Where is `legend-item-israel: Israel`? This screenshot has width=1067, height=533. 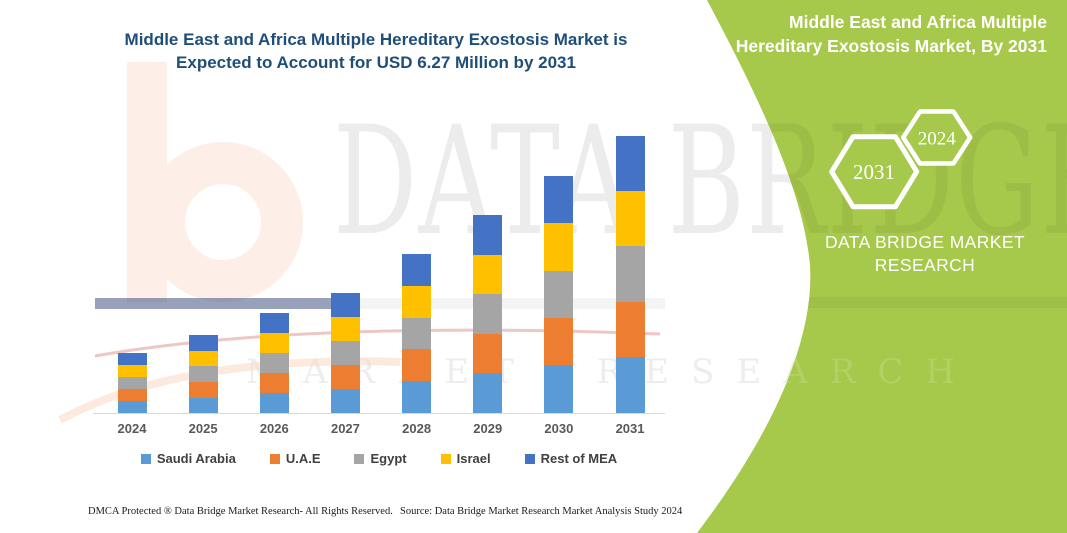 legend-item-israel: Israel is located at coordinates (465, 458).